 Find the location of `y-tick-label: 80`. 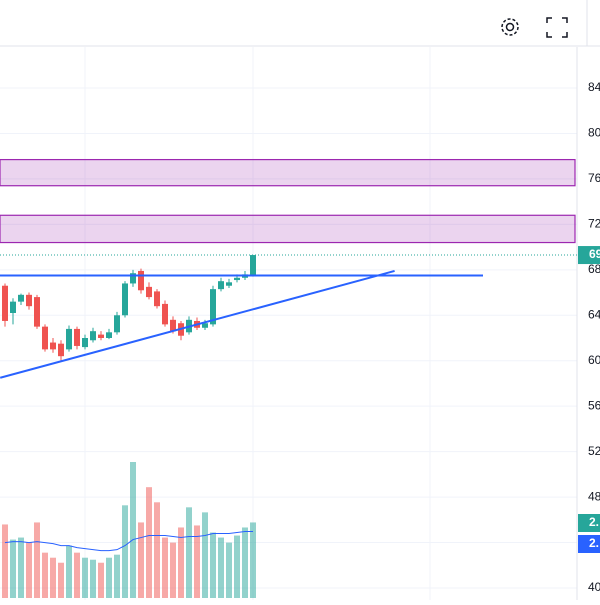

y-tick-label: 80 is located at coordinates (594, 133).